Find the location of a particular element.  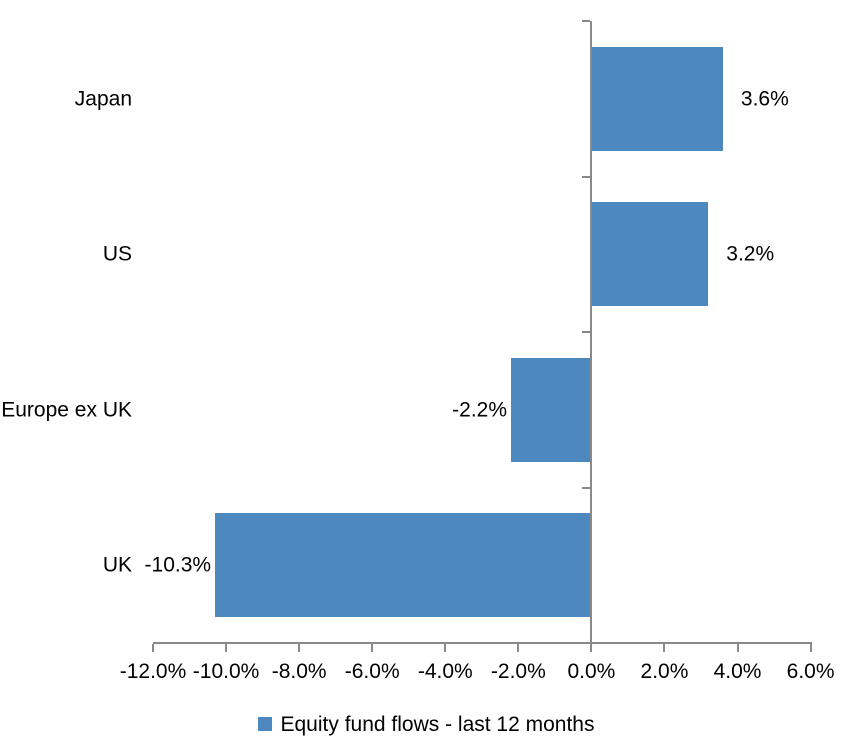

category-label-japan: Japan is located at coordinates (103, 99).